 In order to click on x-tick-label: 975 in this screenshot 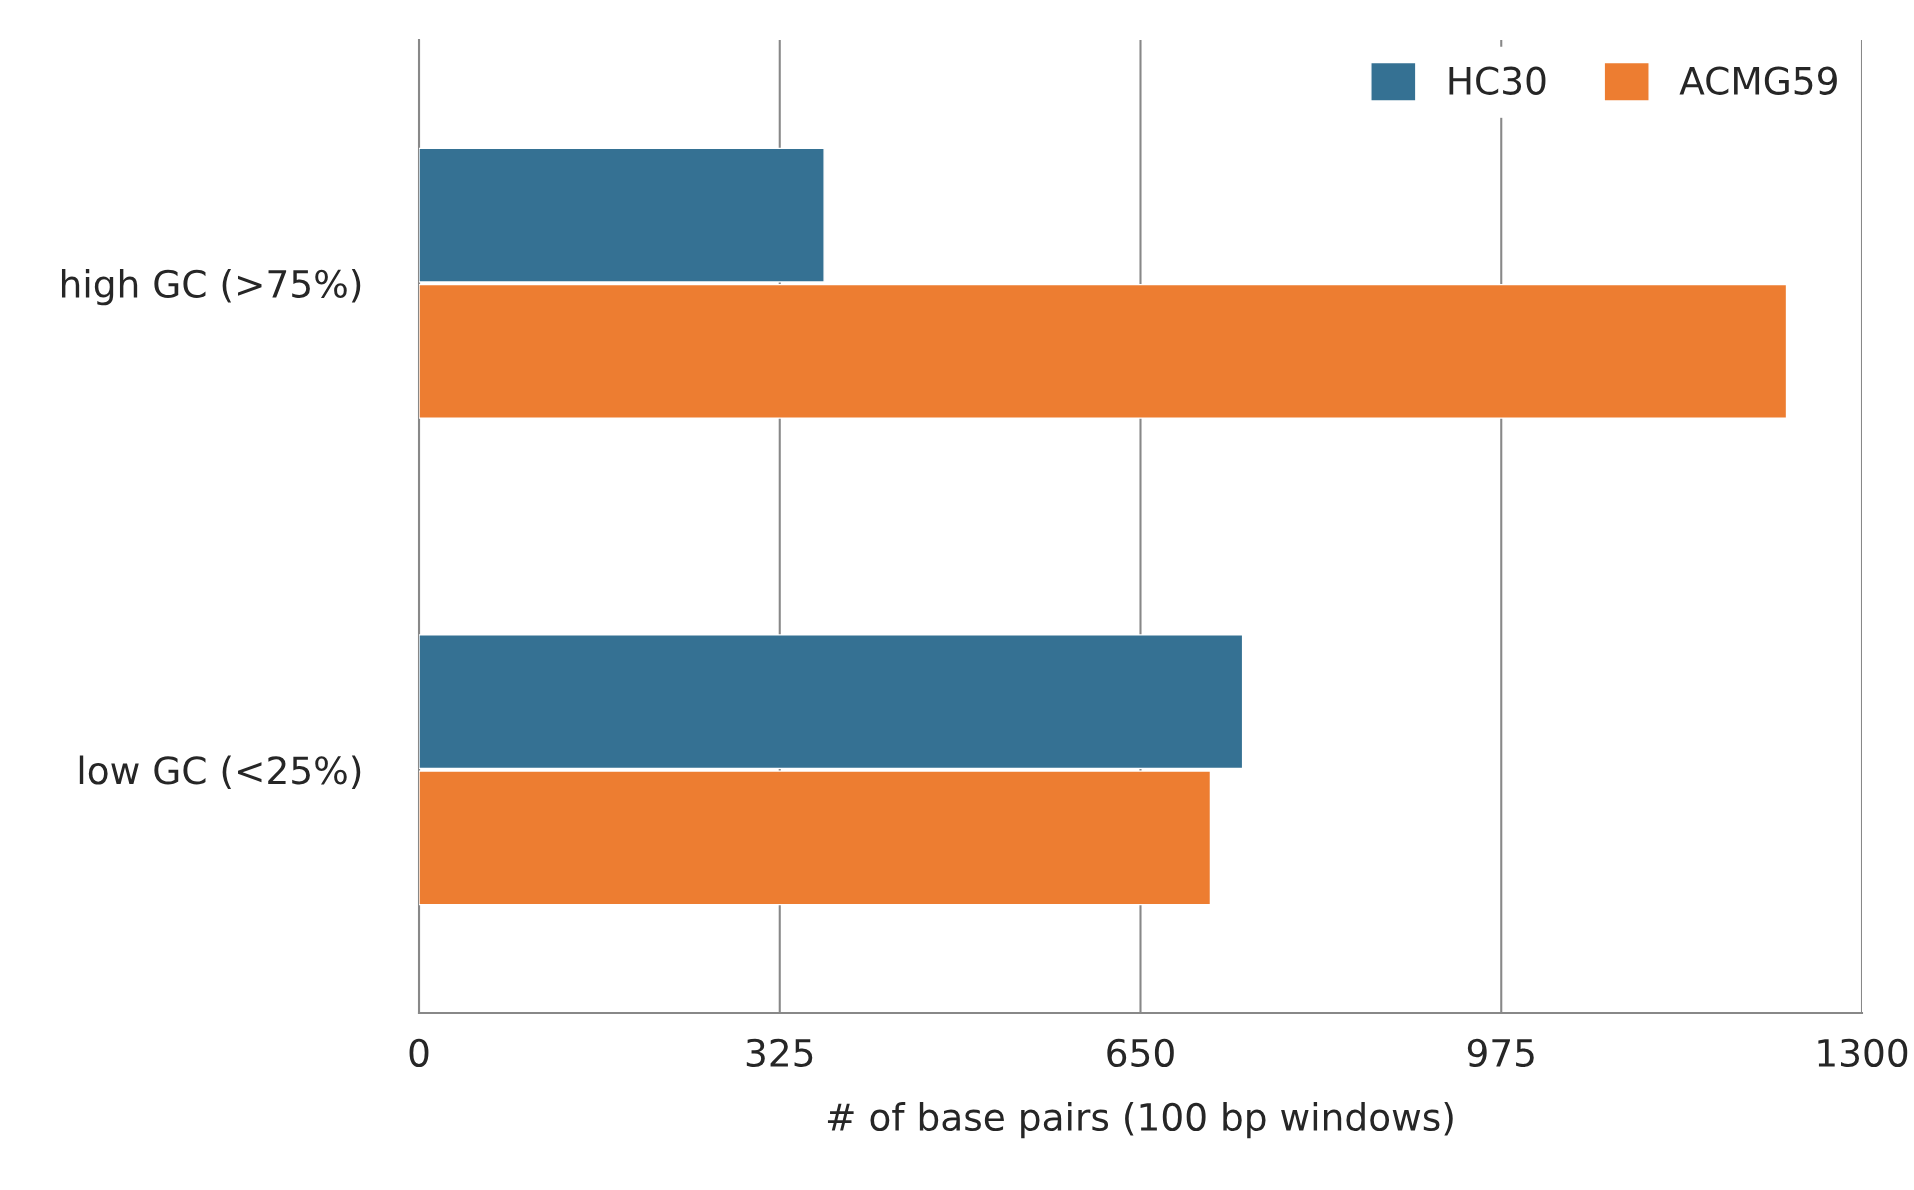, I will do `click(1500, 1053)`.